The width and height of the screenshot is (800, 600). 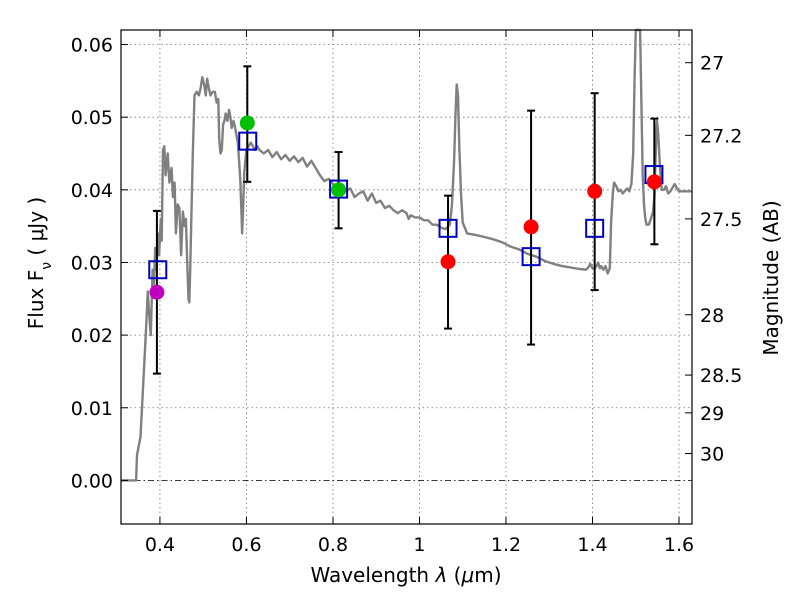 I want to click on y-tick-label: 0.05, so click(x=92, y=118).